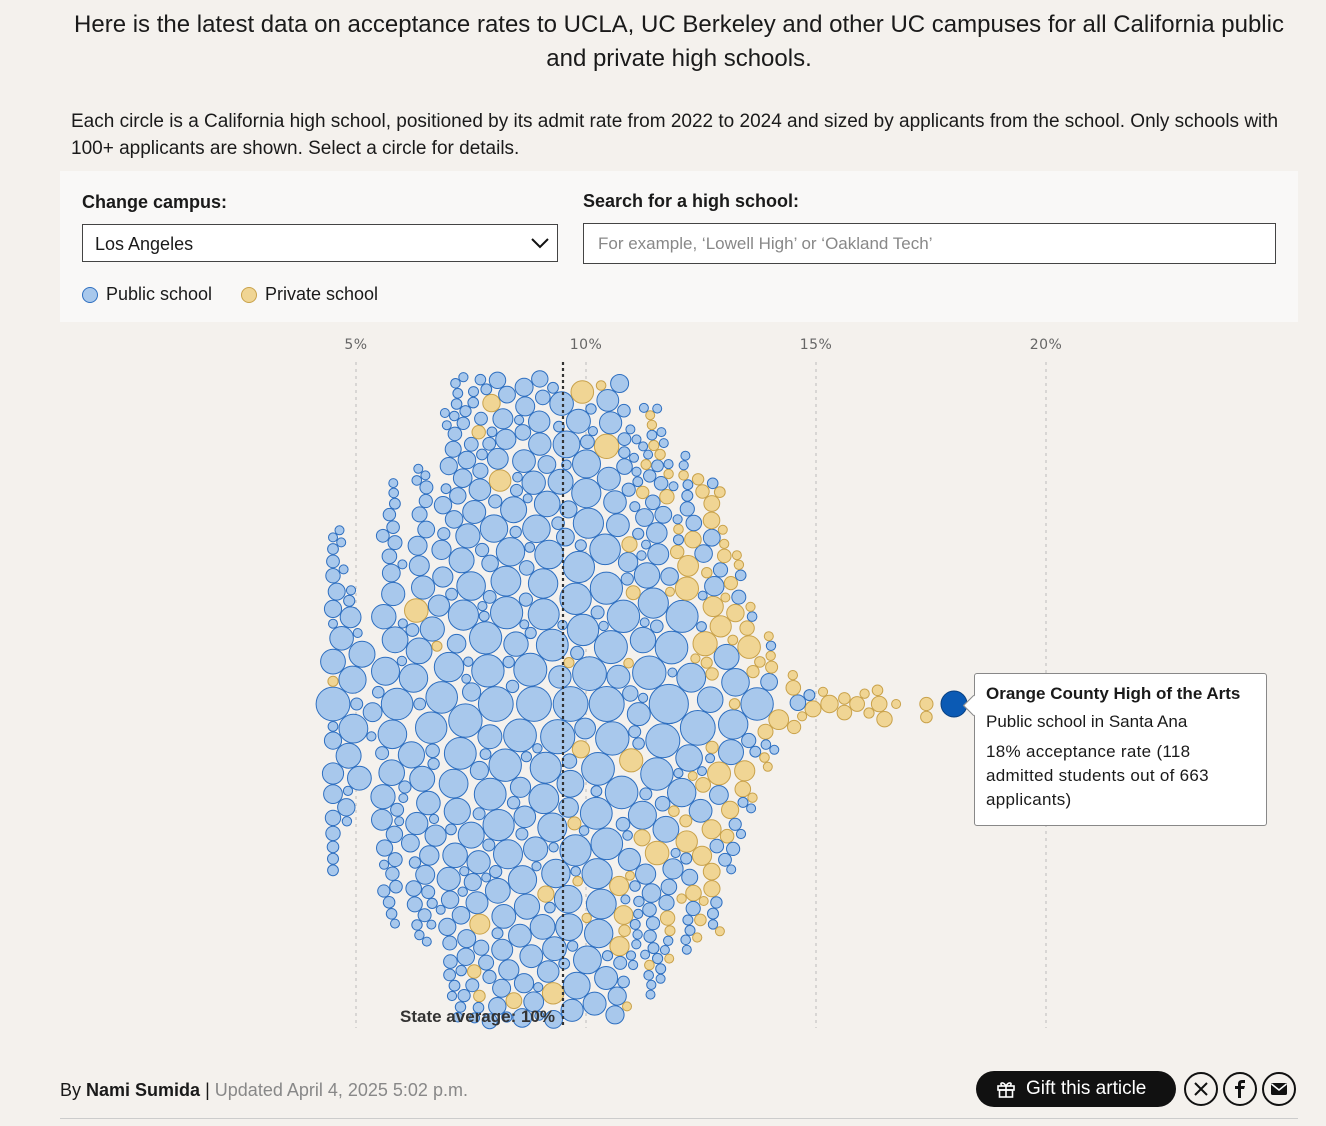  I want to click on author-link: Nami Sumida, so click(143, 1090).